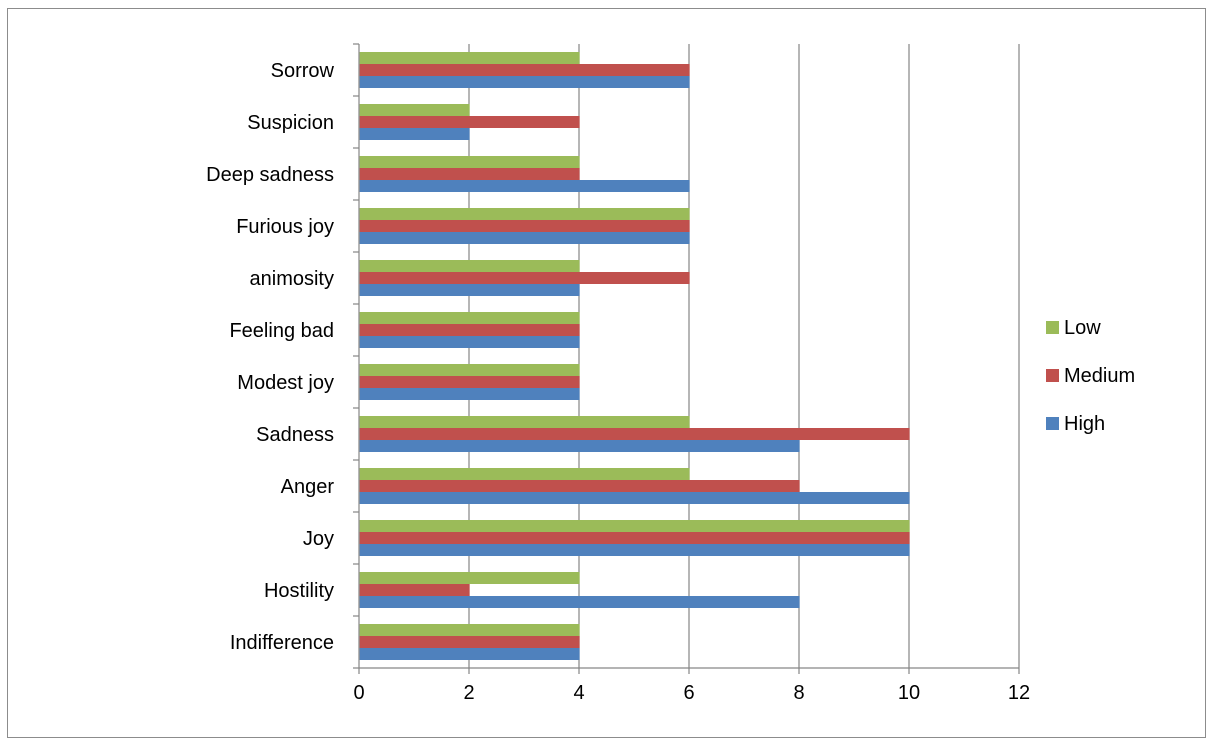 Image resolution: width=1208 pixels, height=740 pixels. What do you see at coordinates (290, 123) in the screenshot?
I see `category-label: Suspicion` at bounding box center [290, 123].